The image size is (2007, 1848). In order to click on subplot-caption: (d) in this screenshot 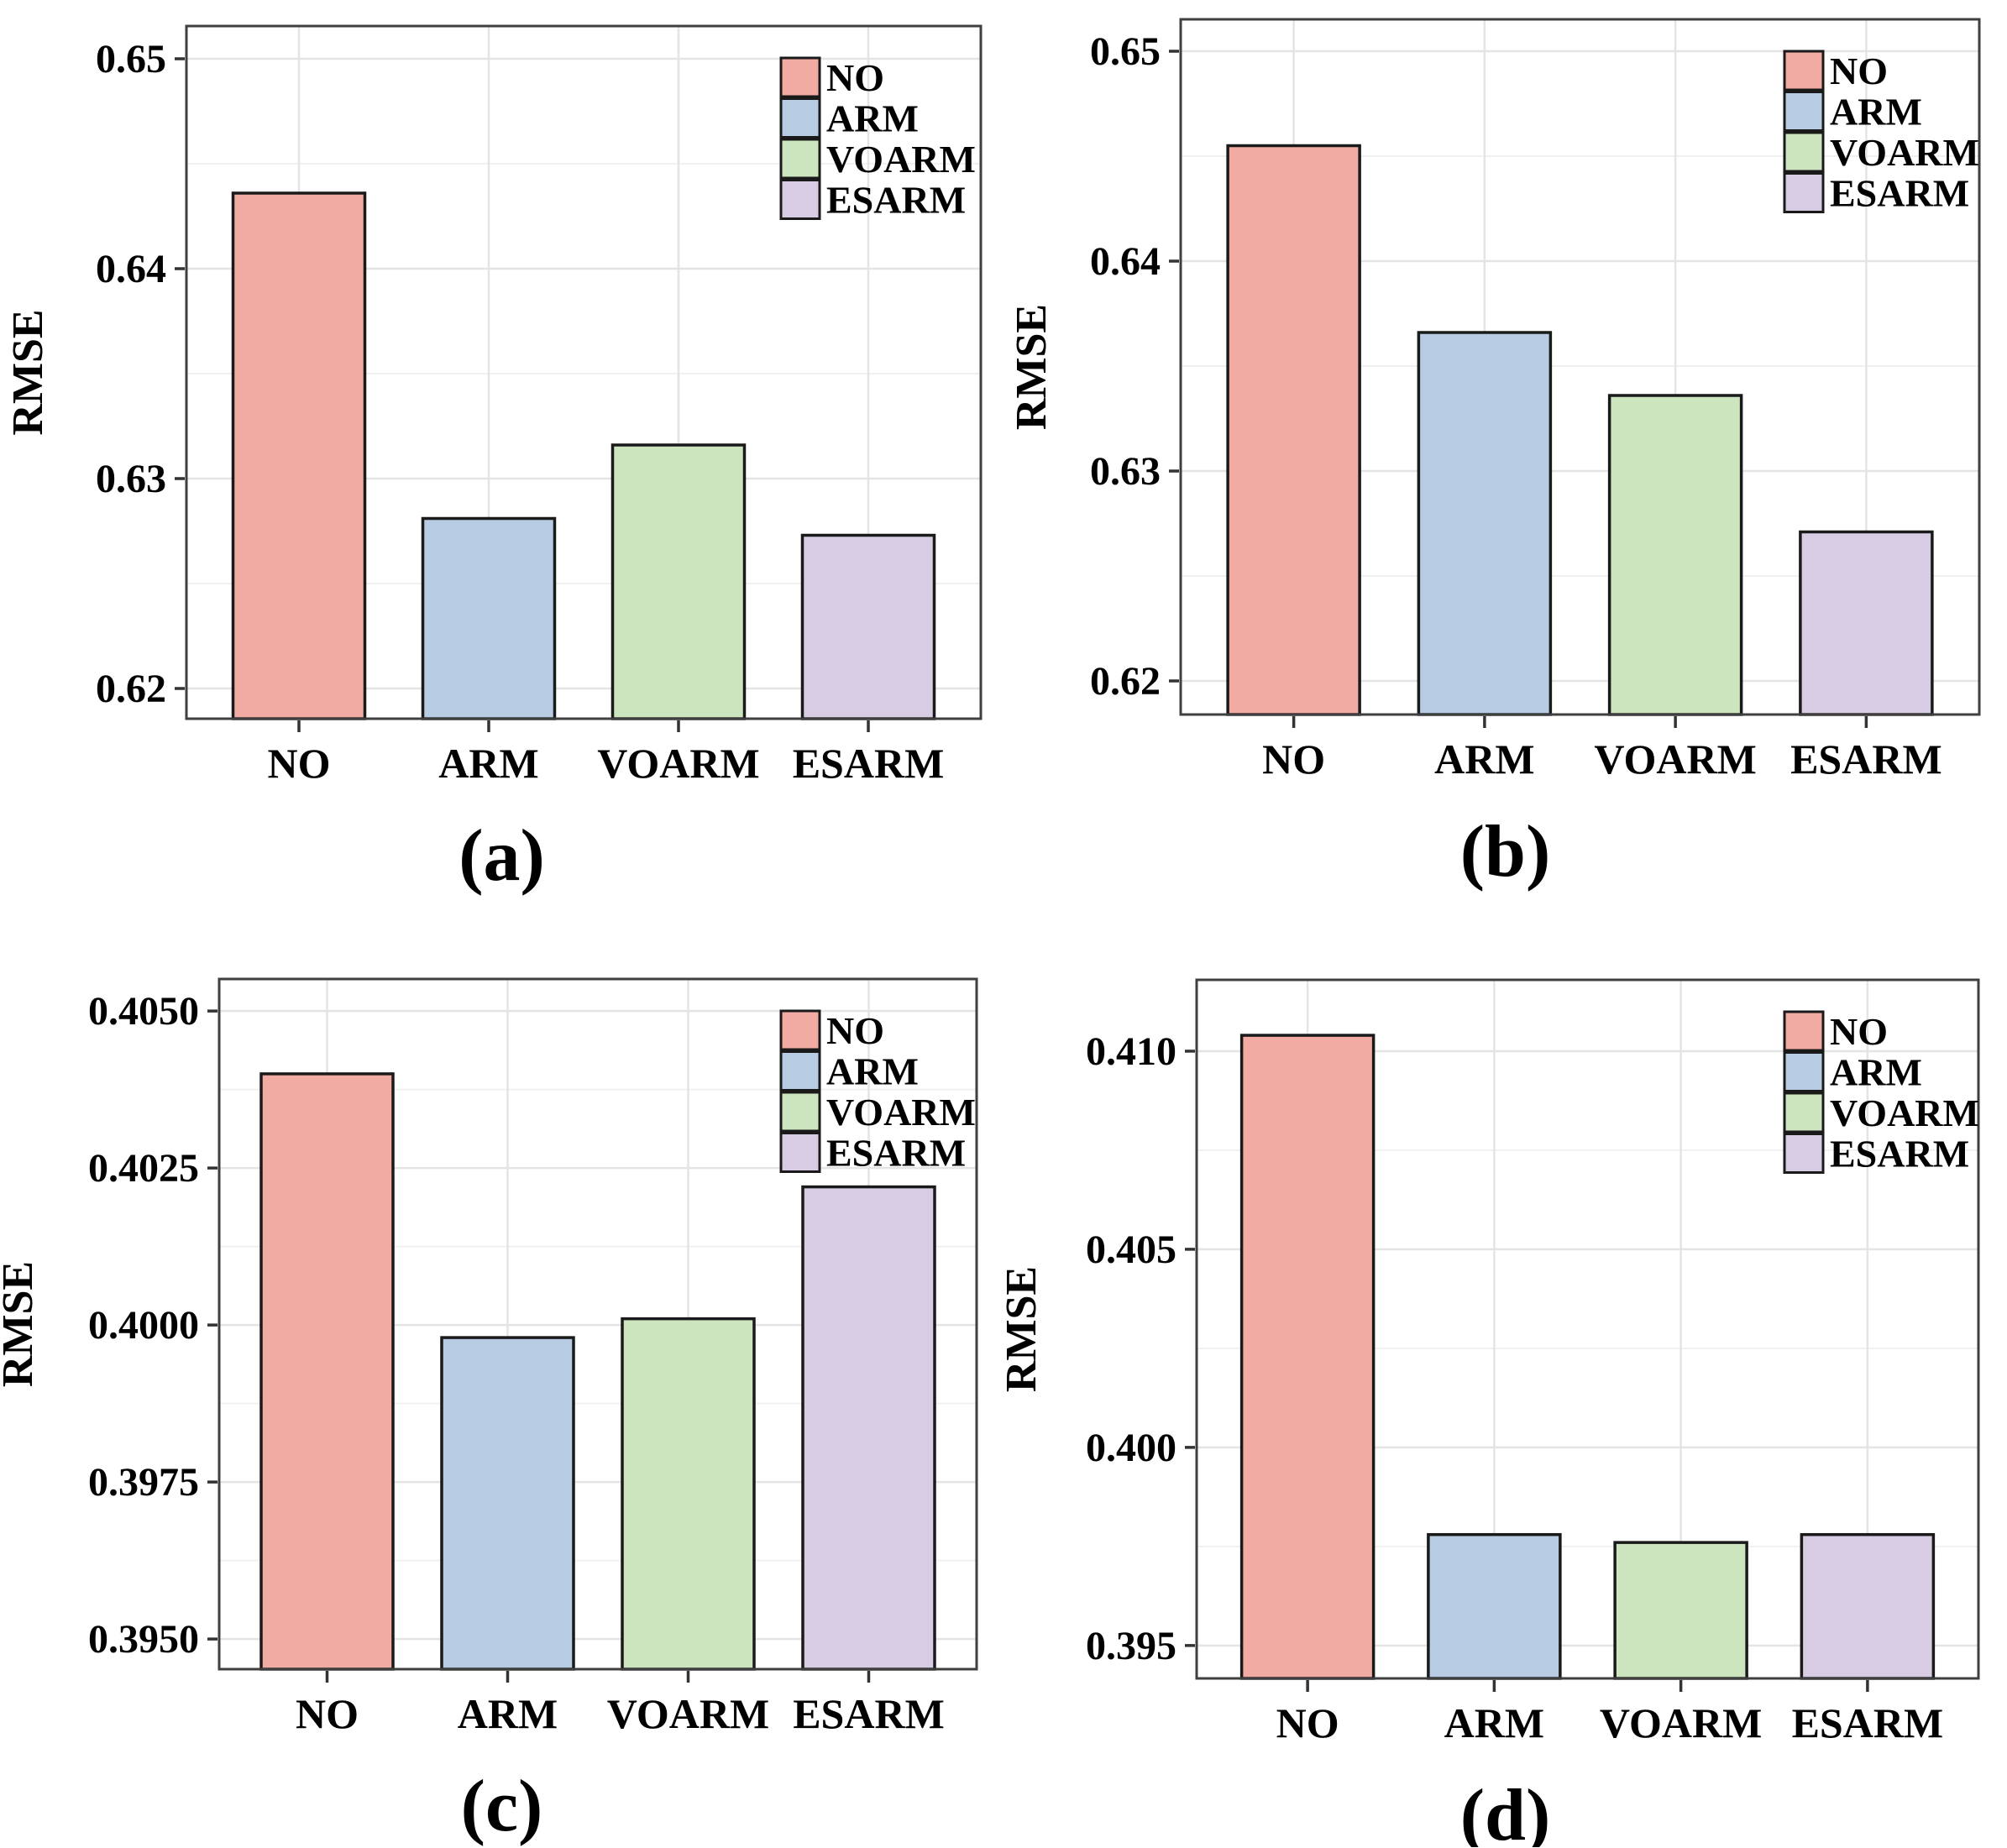, I will do `click(1505, 1811)`.